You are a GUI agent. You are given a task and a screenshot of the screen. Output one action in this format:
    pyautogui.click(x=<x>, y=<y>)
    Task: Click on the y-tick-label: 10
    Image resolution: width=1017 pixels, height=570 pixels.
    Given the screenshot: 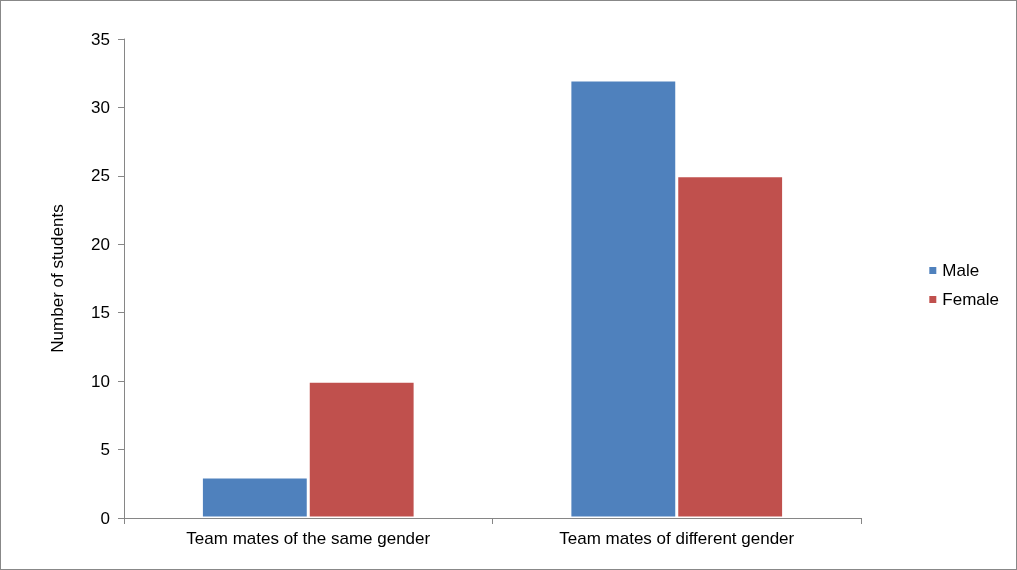 What is the action you would take?
    pyautogui.click(x=100, y=381)
    